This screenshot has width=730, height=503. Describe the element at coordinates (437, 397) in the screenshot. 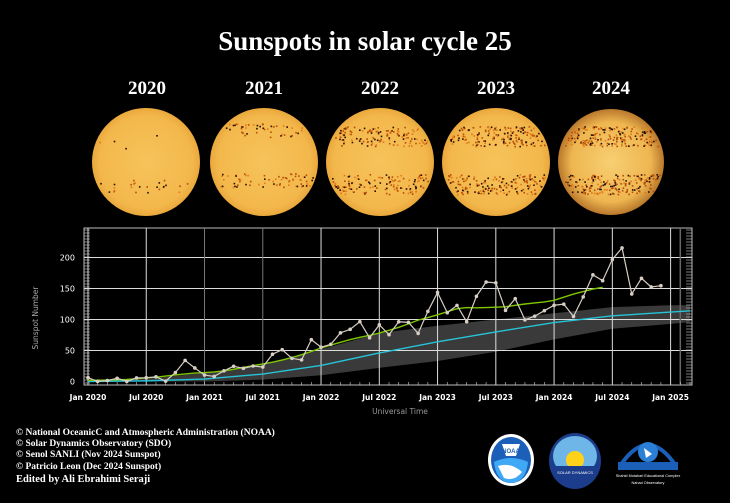

I see `x-tick-label: Jan 2023` at that location.